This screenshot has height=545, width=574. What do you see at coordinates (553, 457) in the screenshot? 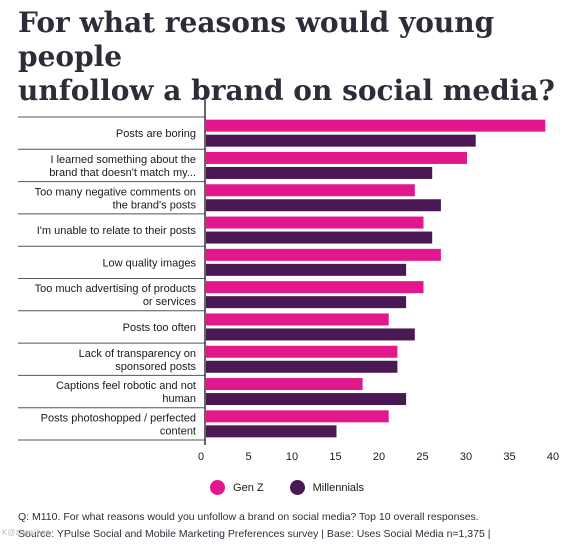
I see `x-tick-label: 40` at bounding box center [553, 457].